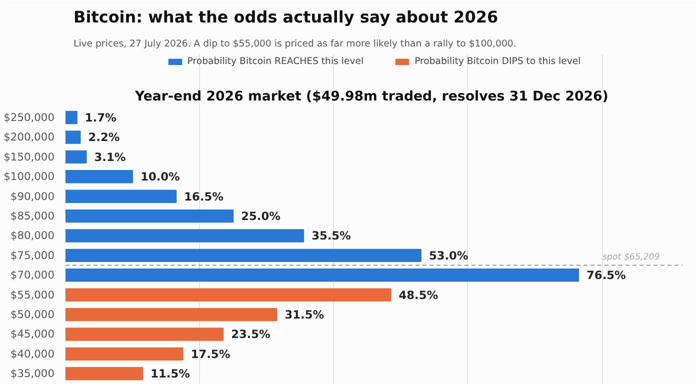 This screenshot has width=696, height=385. I want to click on data-label: 35.5%, so click(331, 235).